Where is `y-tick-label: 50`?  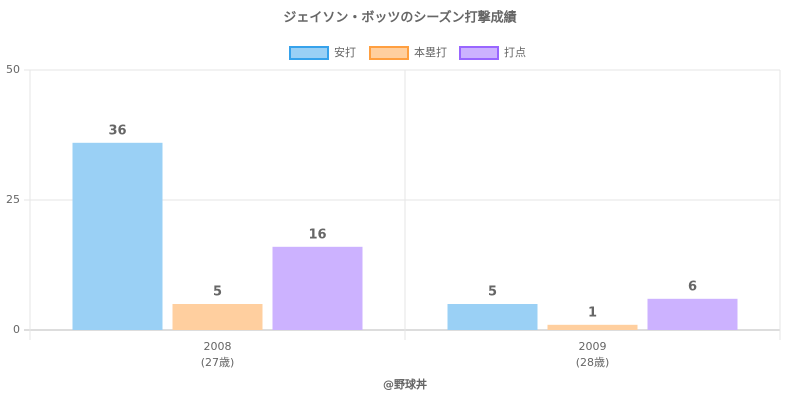
y-tick-label: 50 is located at coordinates (13, 69).